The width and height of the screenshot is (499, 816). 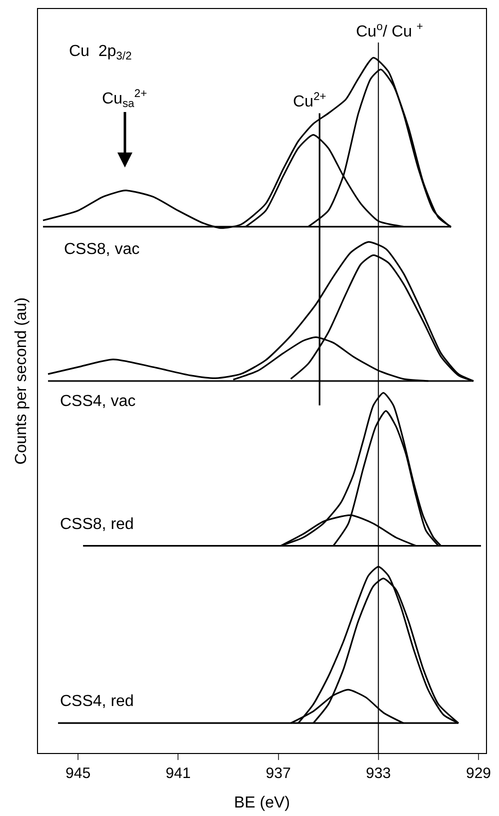 I want to click on x-tick-label: 929, so click(x=479, y=773).